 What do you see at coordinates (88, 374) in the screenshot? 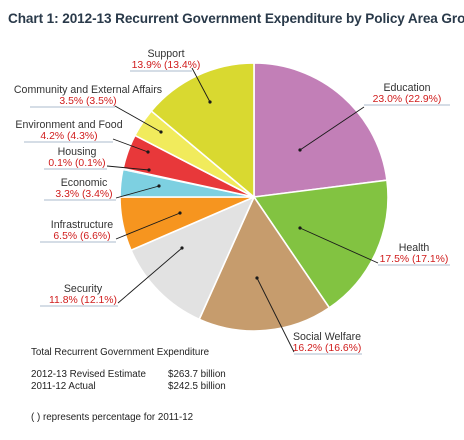
I see `total-row-label: 2012-13 Revised Estimate` at bounding box center [88, 374].